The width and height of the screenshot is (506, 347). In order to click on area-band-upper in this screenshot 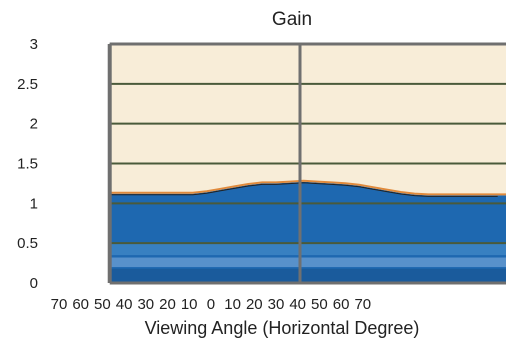, I will do `click(307, 249)`.